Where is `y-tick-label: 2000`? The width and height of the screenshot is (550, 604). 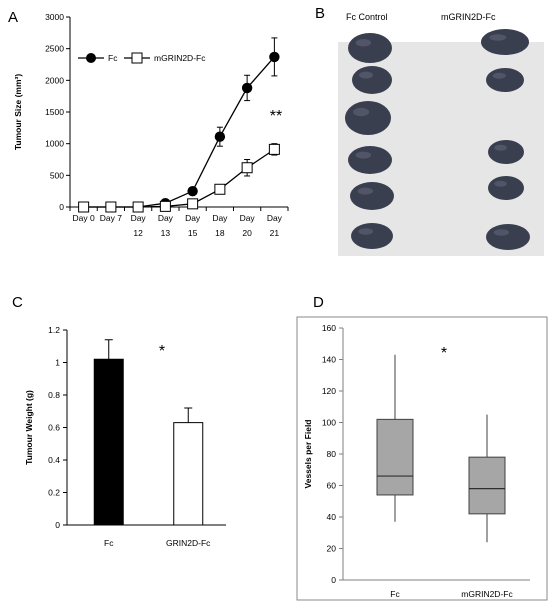
y-tick-label: 2000 is located at coordinates (54, 80).